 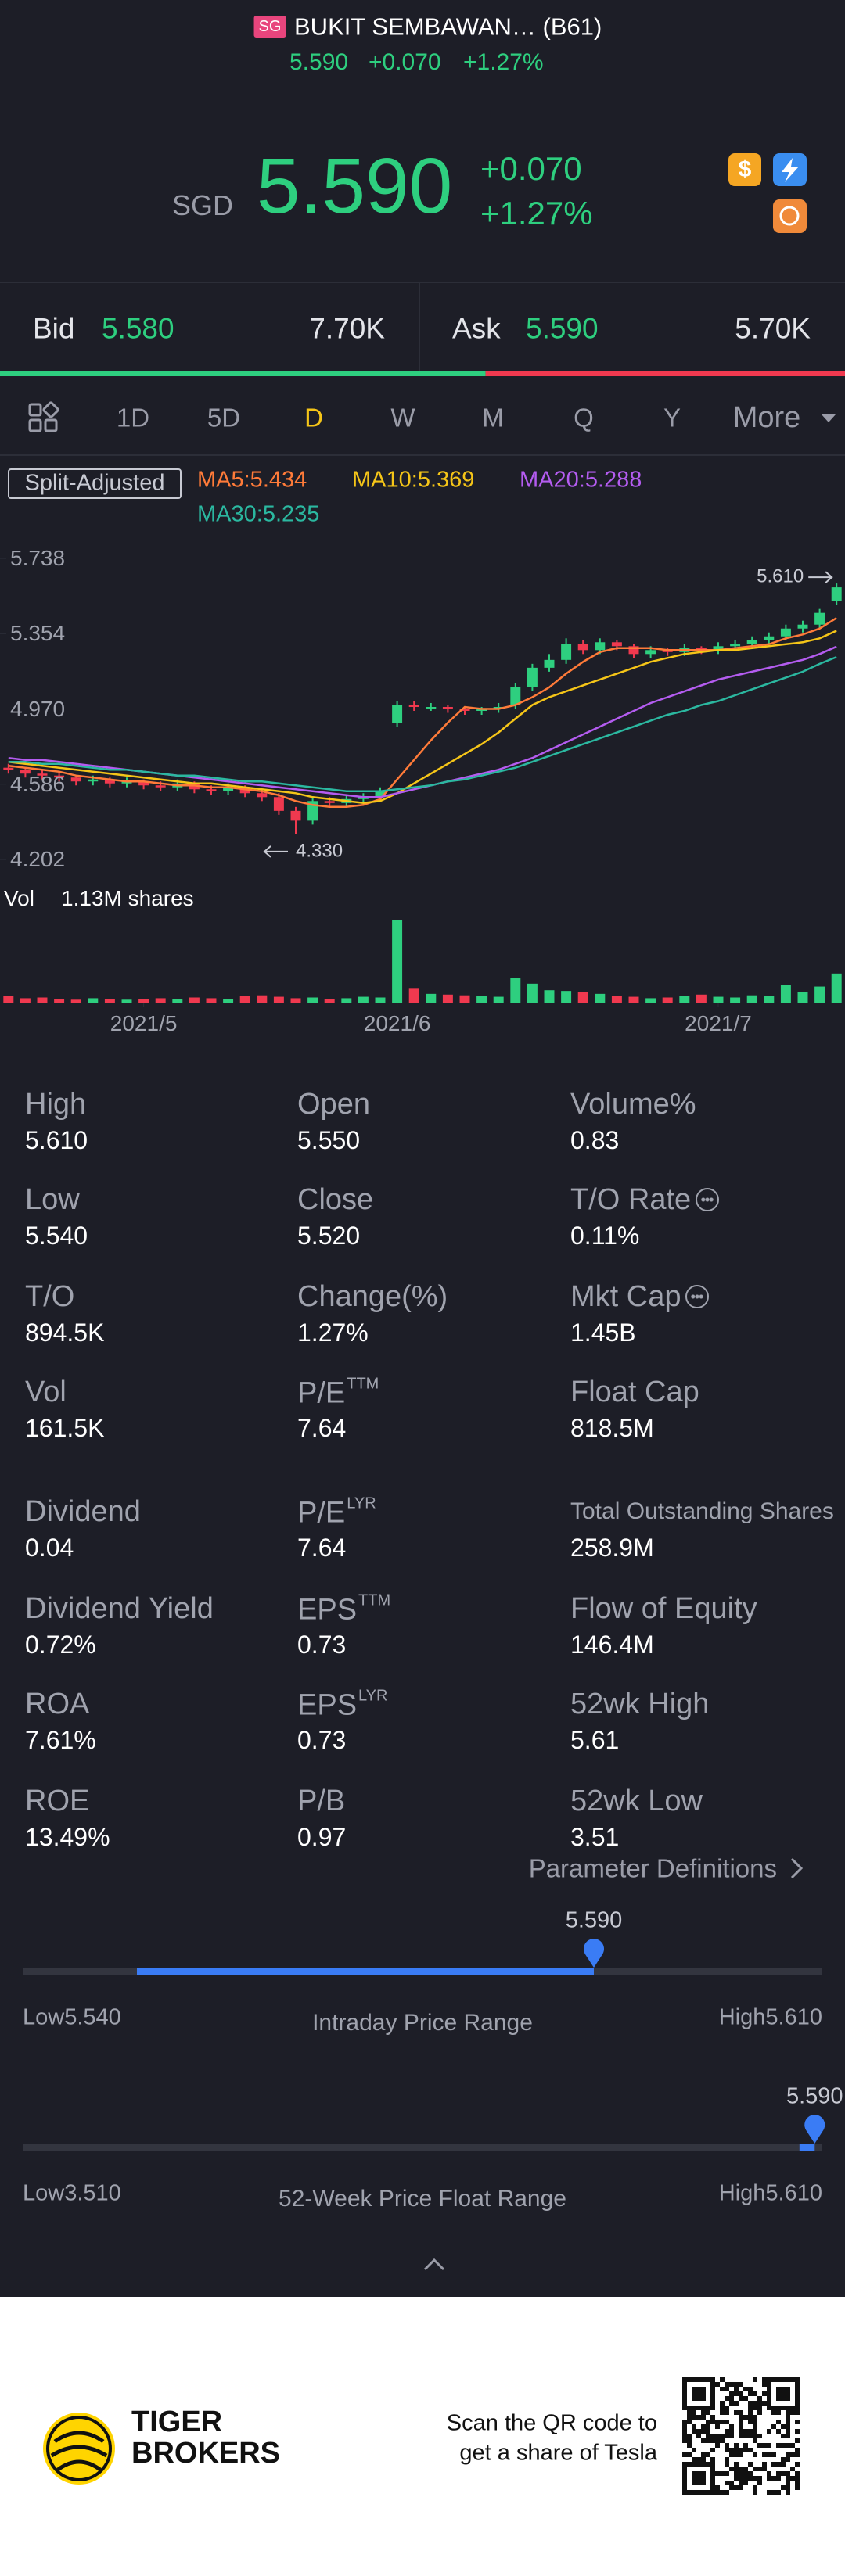 What do you see at coordinates (767, 417) in the screenshot?
I see `period-tab: More` at bounding box center [767, 417].